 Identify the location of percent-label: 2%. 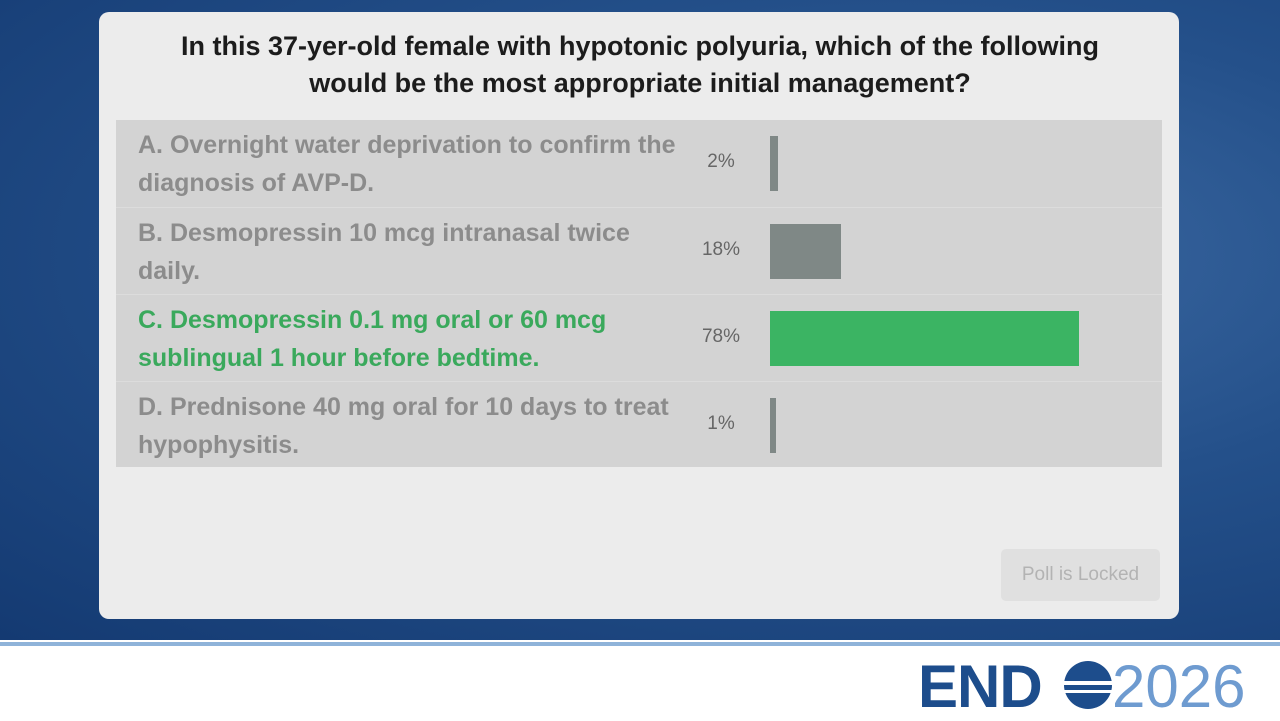
(721, 161).